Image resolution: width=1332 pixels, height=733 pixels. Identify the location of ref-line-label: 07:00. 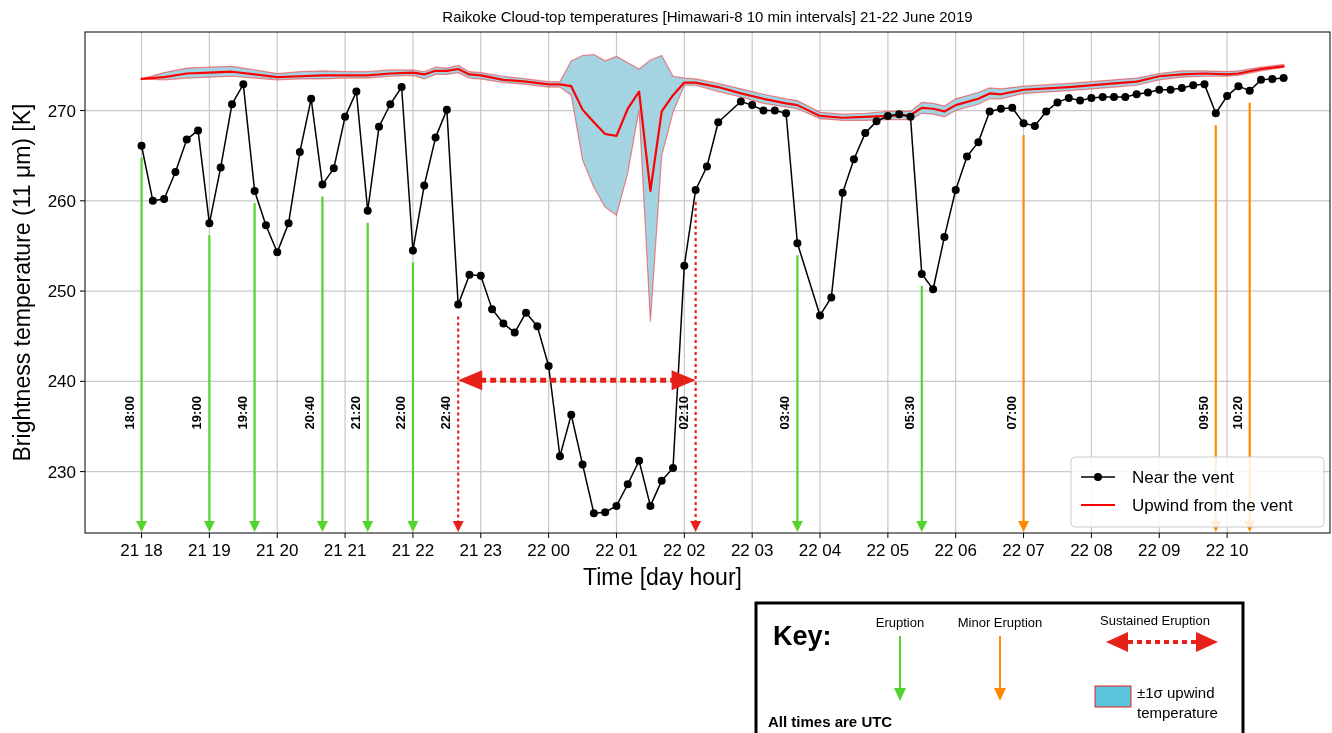
(1011, 413).